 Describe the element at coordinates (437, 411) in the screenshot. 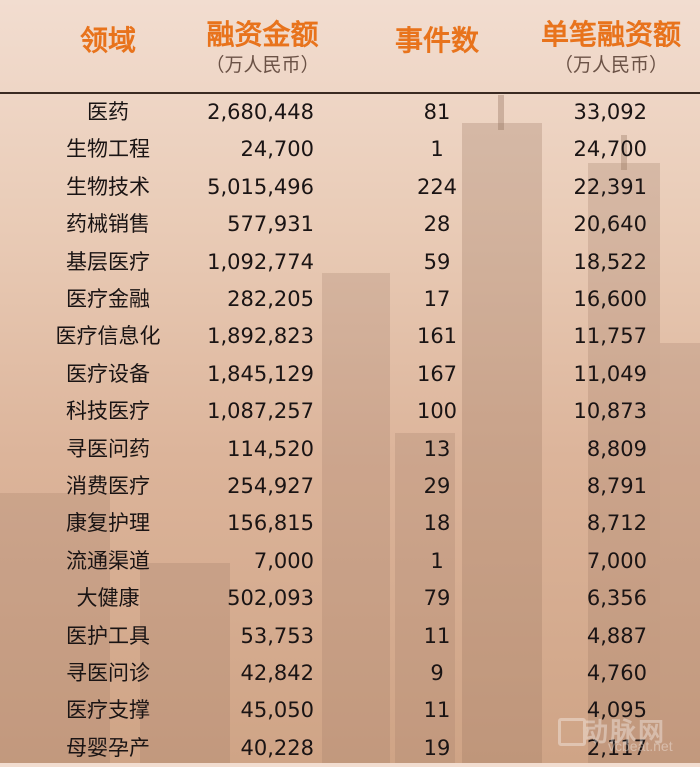

I see `row-events: 100` at that location.